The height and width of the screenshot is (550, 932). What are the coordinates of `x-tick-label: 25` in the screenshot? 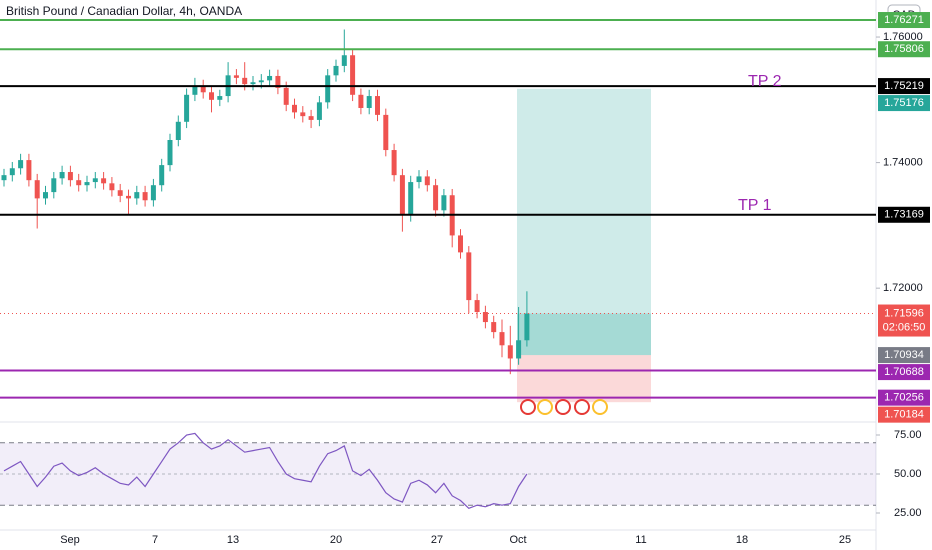 It's located at (845, 540).